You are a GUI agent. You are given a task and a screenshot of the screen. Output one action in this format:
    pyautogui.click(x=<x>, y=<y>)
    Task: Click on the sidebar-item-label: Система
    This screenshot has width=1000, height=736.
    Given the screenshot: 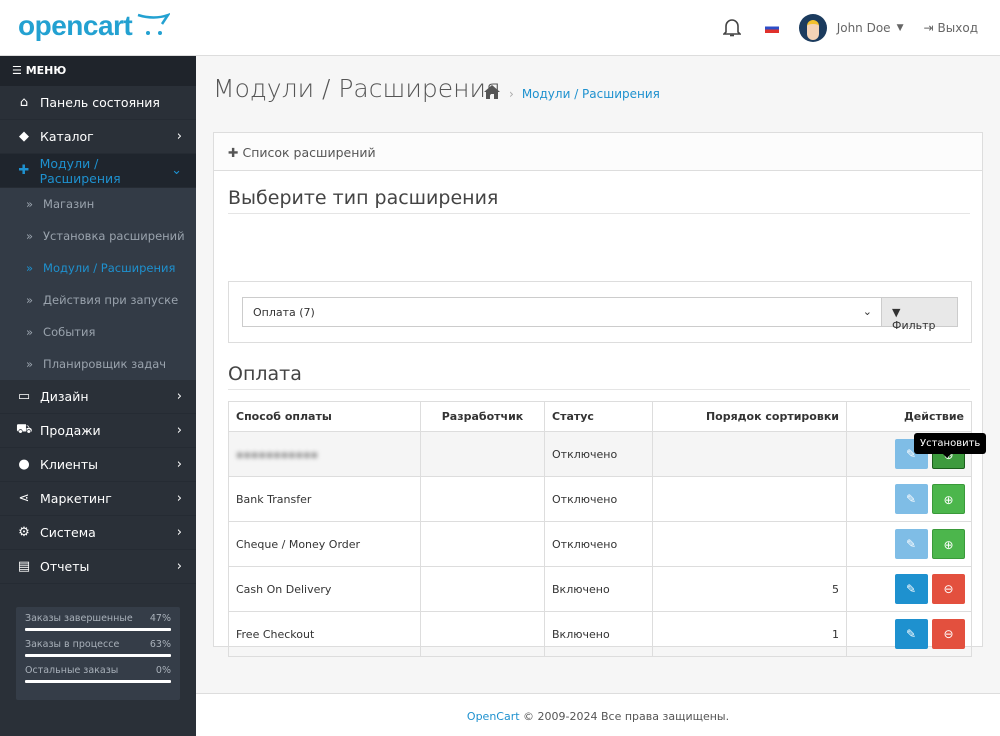 What is the action you would take?
    pyautogui.click(x=68, y=532)
    